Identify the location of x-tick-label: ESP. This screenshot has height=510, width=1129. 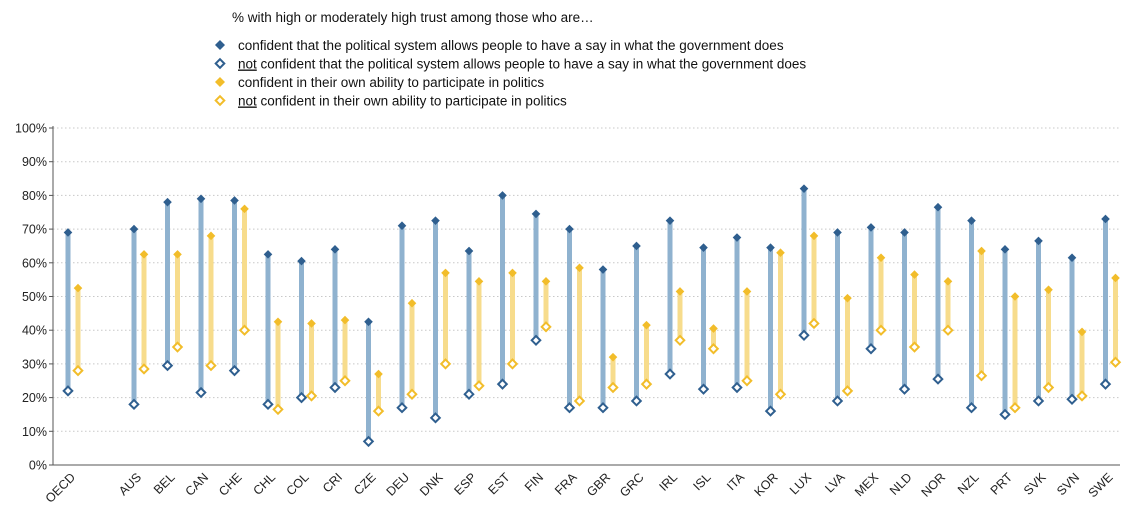
(466, 484).